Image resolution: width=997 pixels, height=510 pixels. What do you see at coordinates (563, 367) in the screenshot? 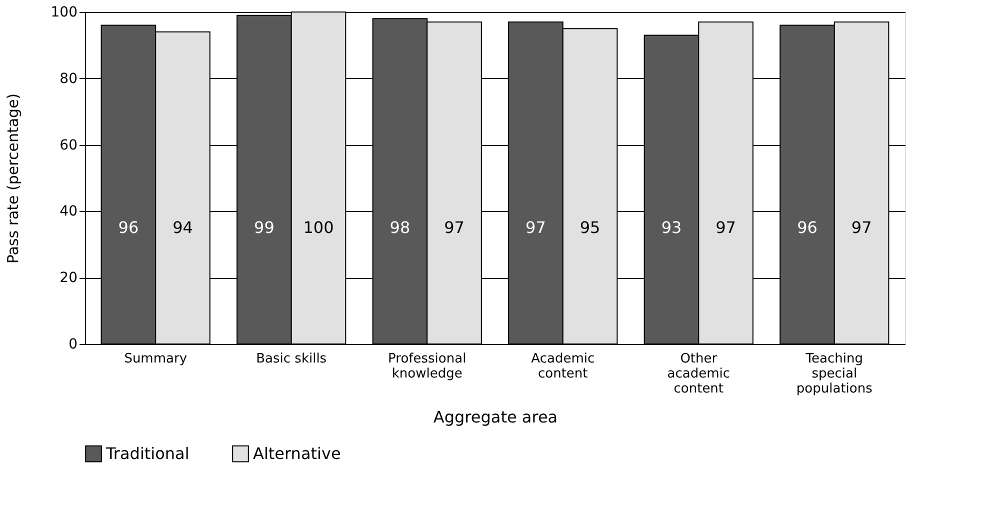
I see `x-tick-label: Academic content` at bounding box center [563, 367].